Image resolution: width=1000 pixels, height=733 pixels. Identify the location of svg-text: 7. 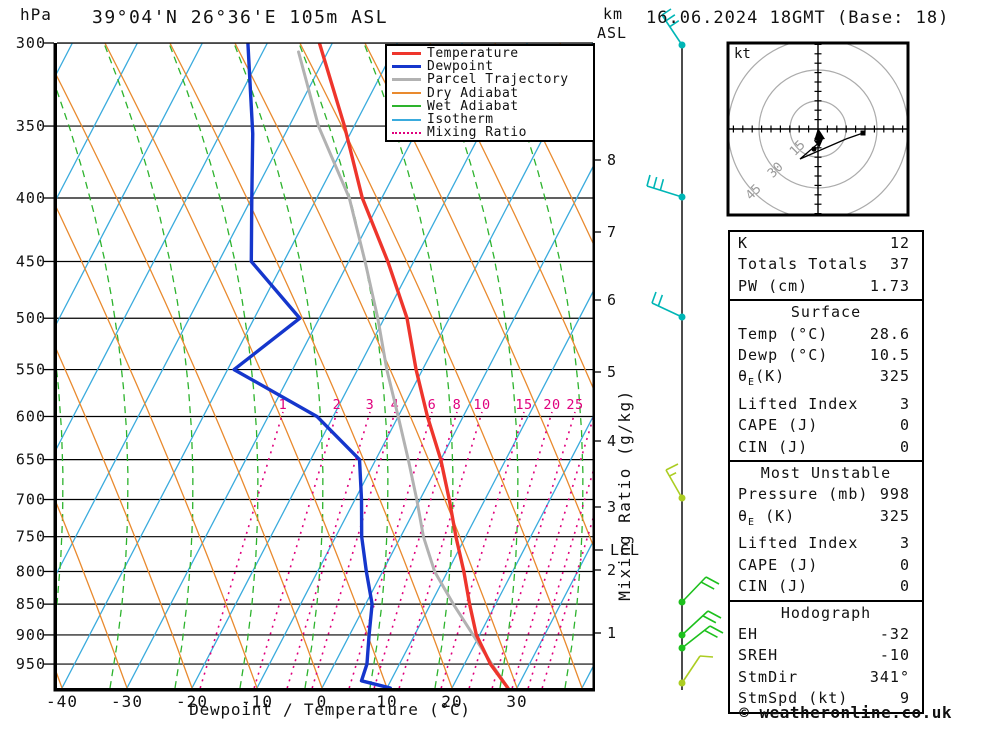
(612, 232).